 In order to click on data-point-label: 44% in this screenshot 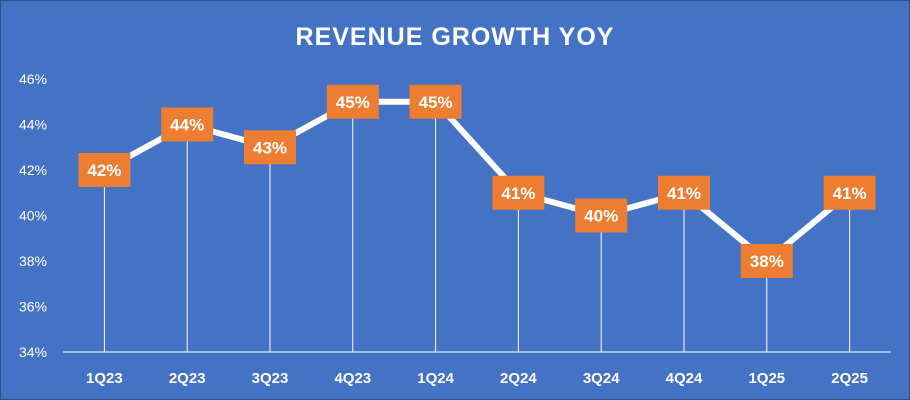, I will do `click(187, 124)`.